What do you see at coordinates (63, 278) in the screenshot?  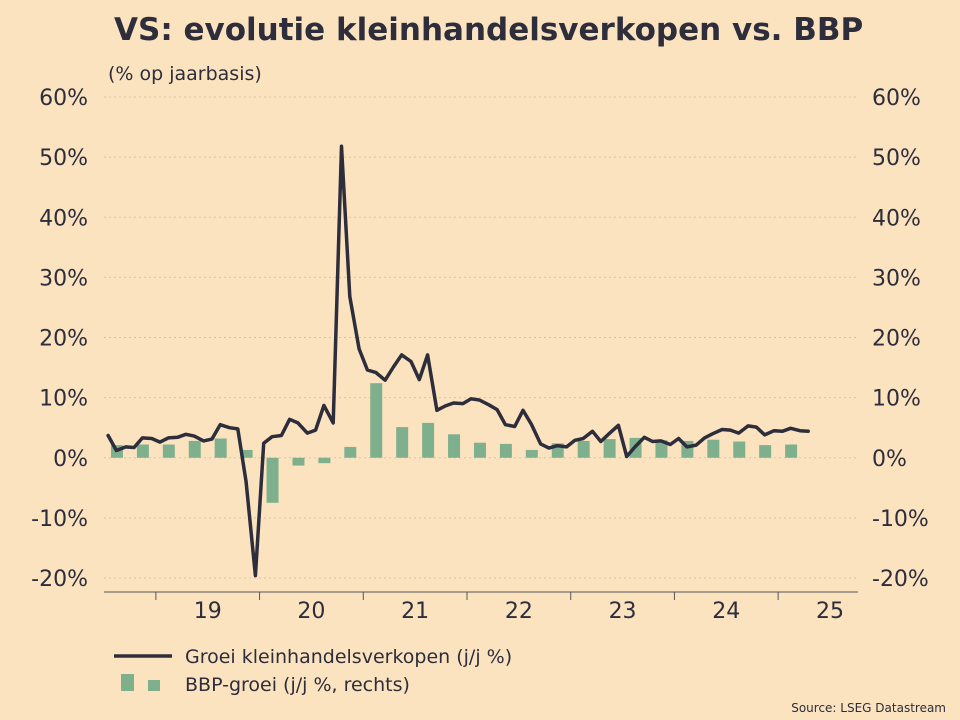 I see `y-tick-label-left: 30%` at bounding box center [63, 278].